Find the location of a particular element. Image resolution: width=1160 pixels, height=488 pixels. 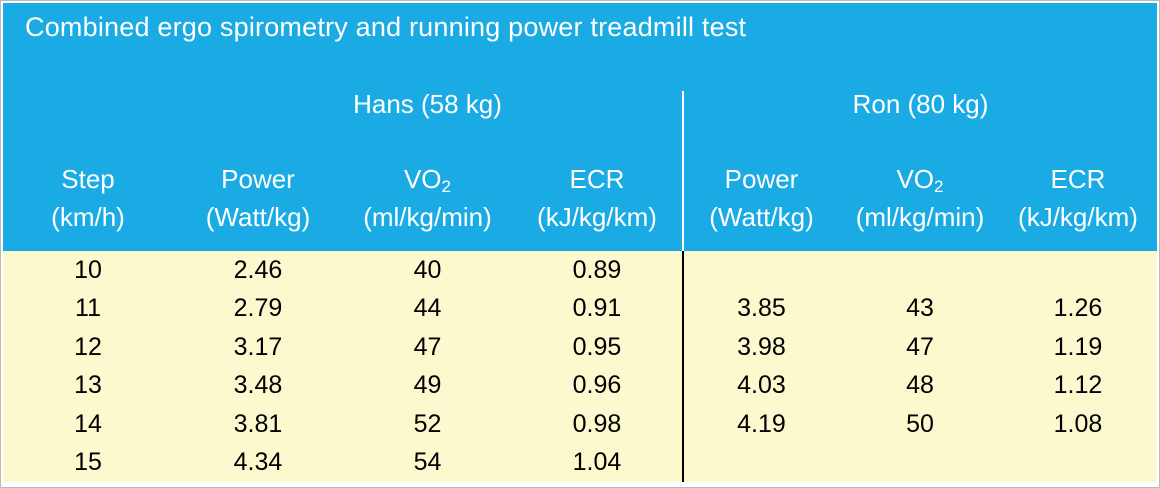

table-row: 12 3.17 47 0.95 3.98 47 1.19 is located at coordinates (580, 347).